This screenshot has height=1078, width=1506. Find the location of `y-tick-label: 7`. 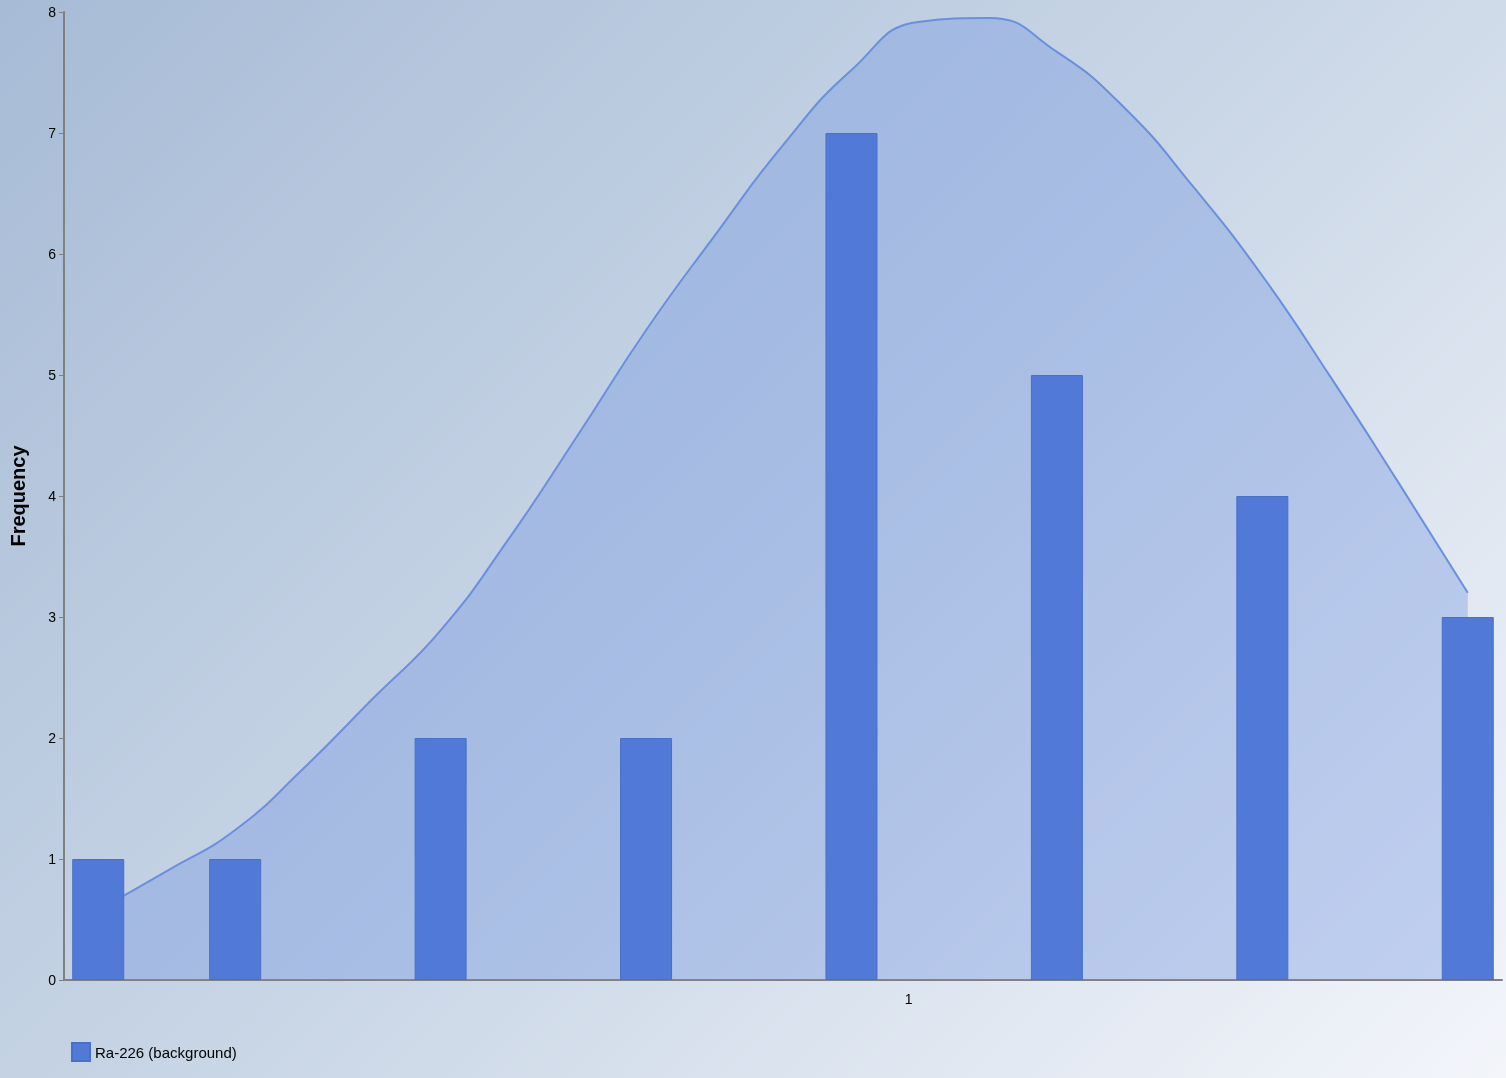

y-tick-label: 7 is located at coordinates (52, 133).